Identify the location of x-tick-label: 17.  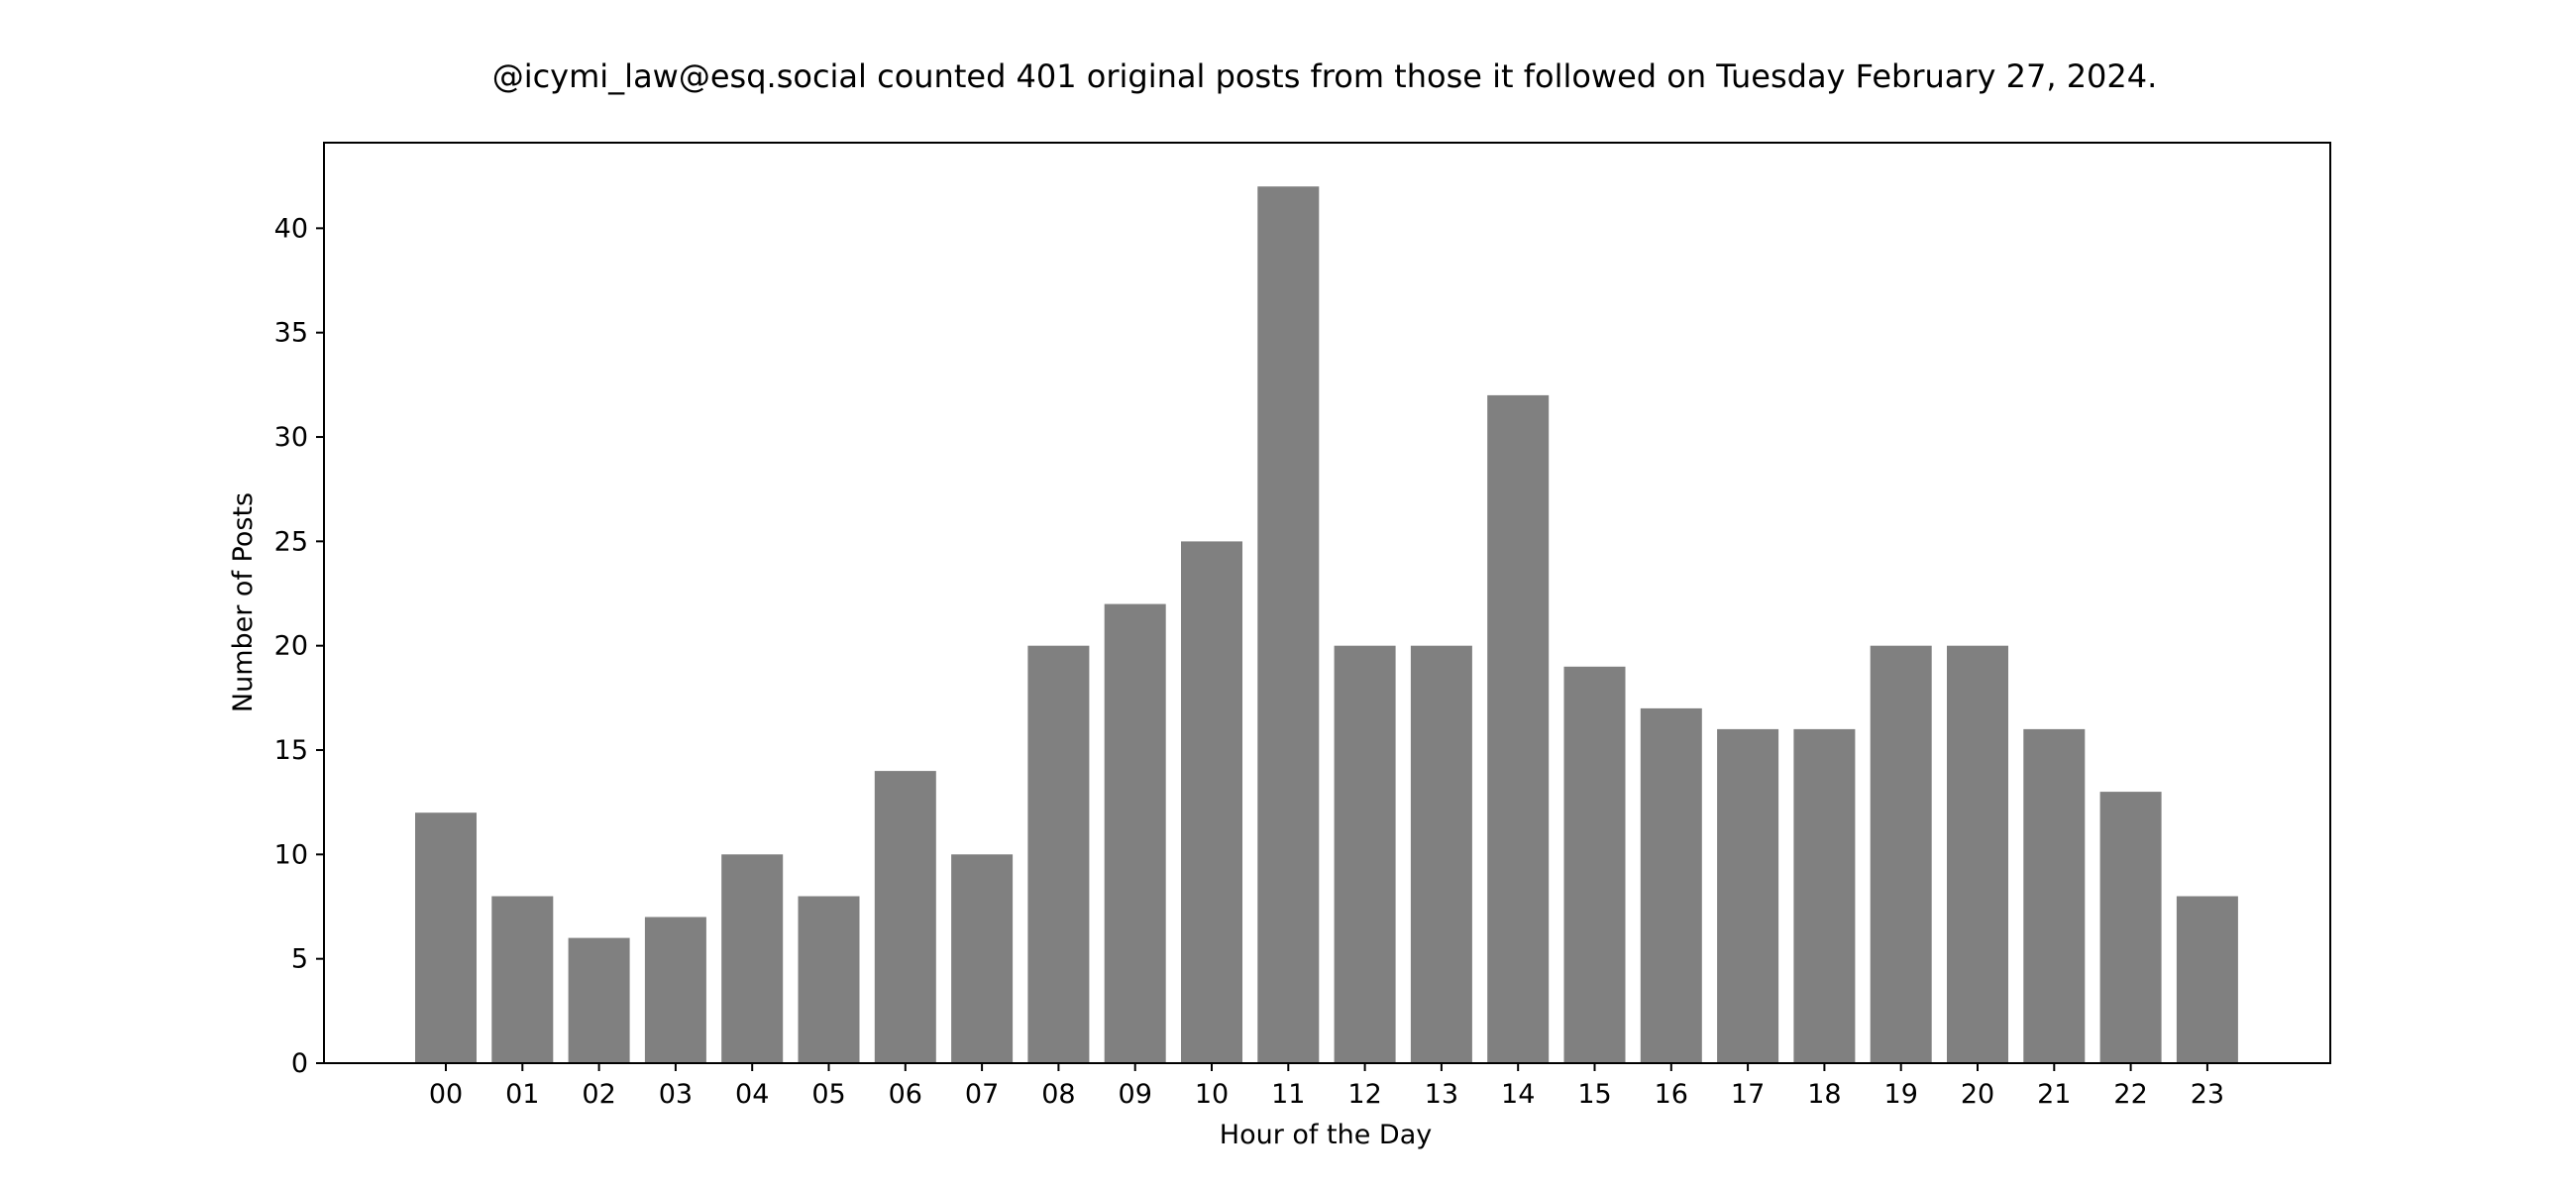
(1748, 1094).